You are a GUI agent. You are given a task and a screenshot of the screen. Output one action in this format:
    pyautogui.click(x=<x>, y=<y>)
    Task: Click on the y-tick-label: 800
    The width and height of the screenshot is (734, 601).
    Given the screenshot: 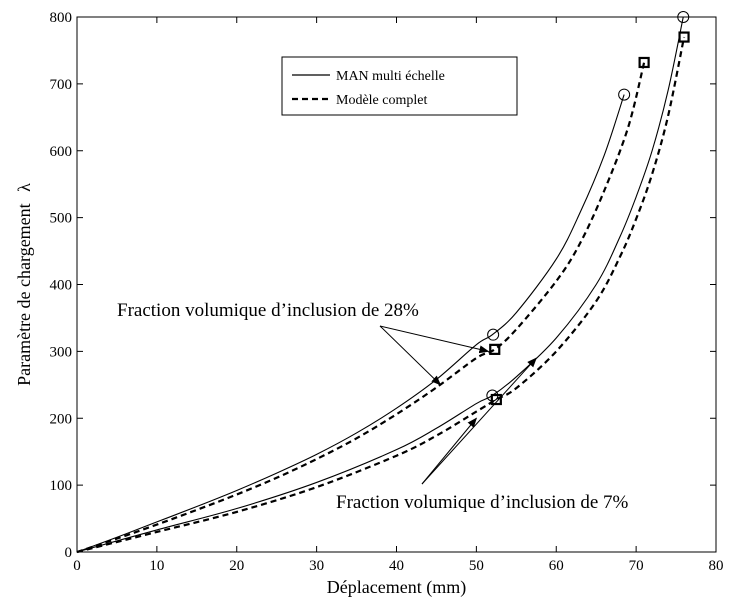 What is the action you would take?
    pyautogui.click(x=61, y=18)
    